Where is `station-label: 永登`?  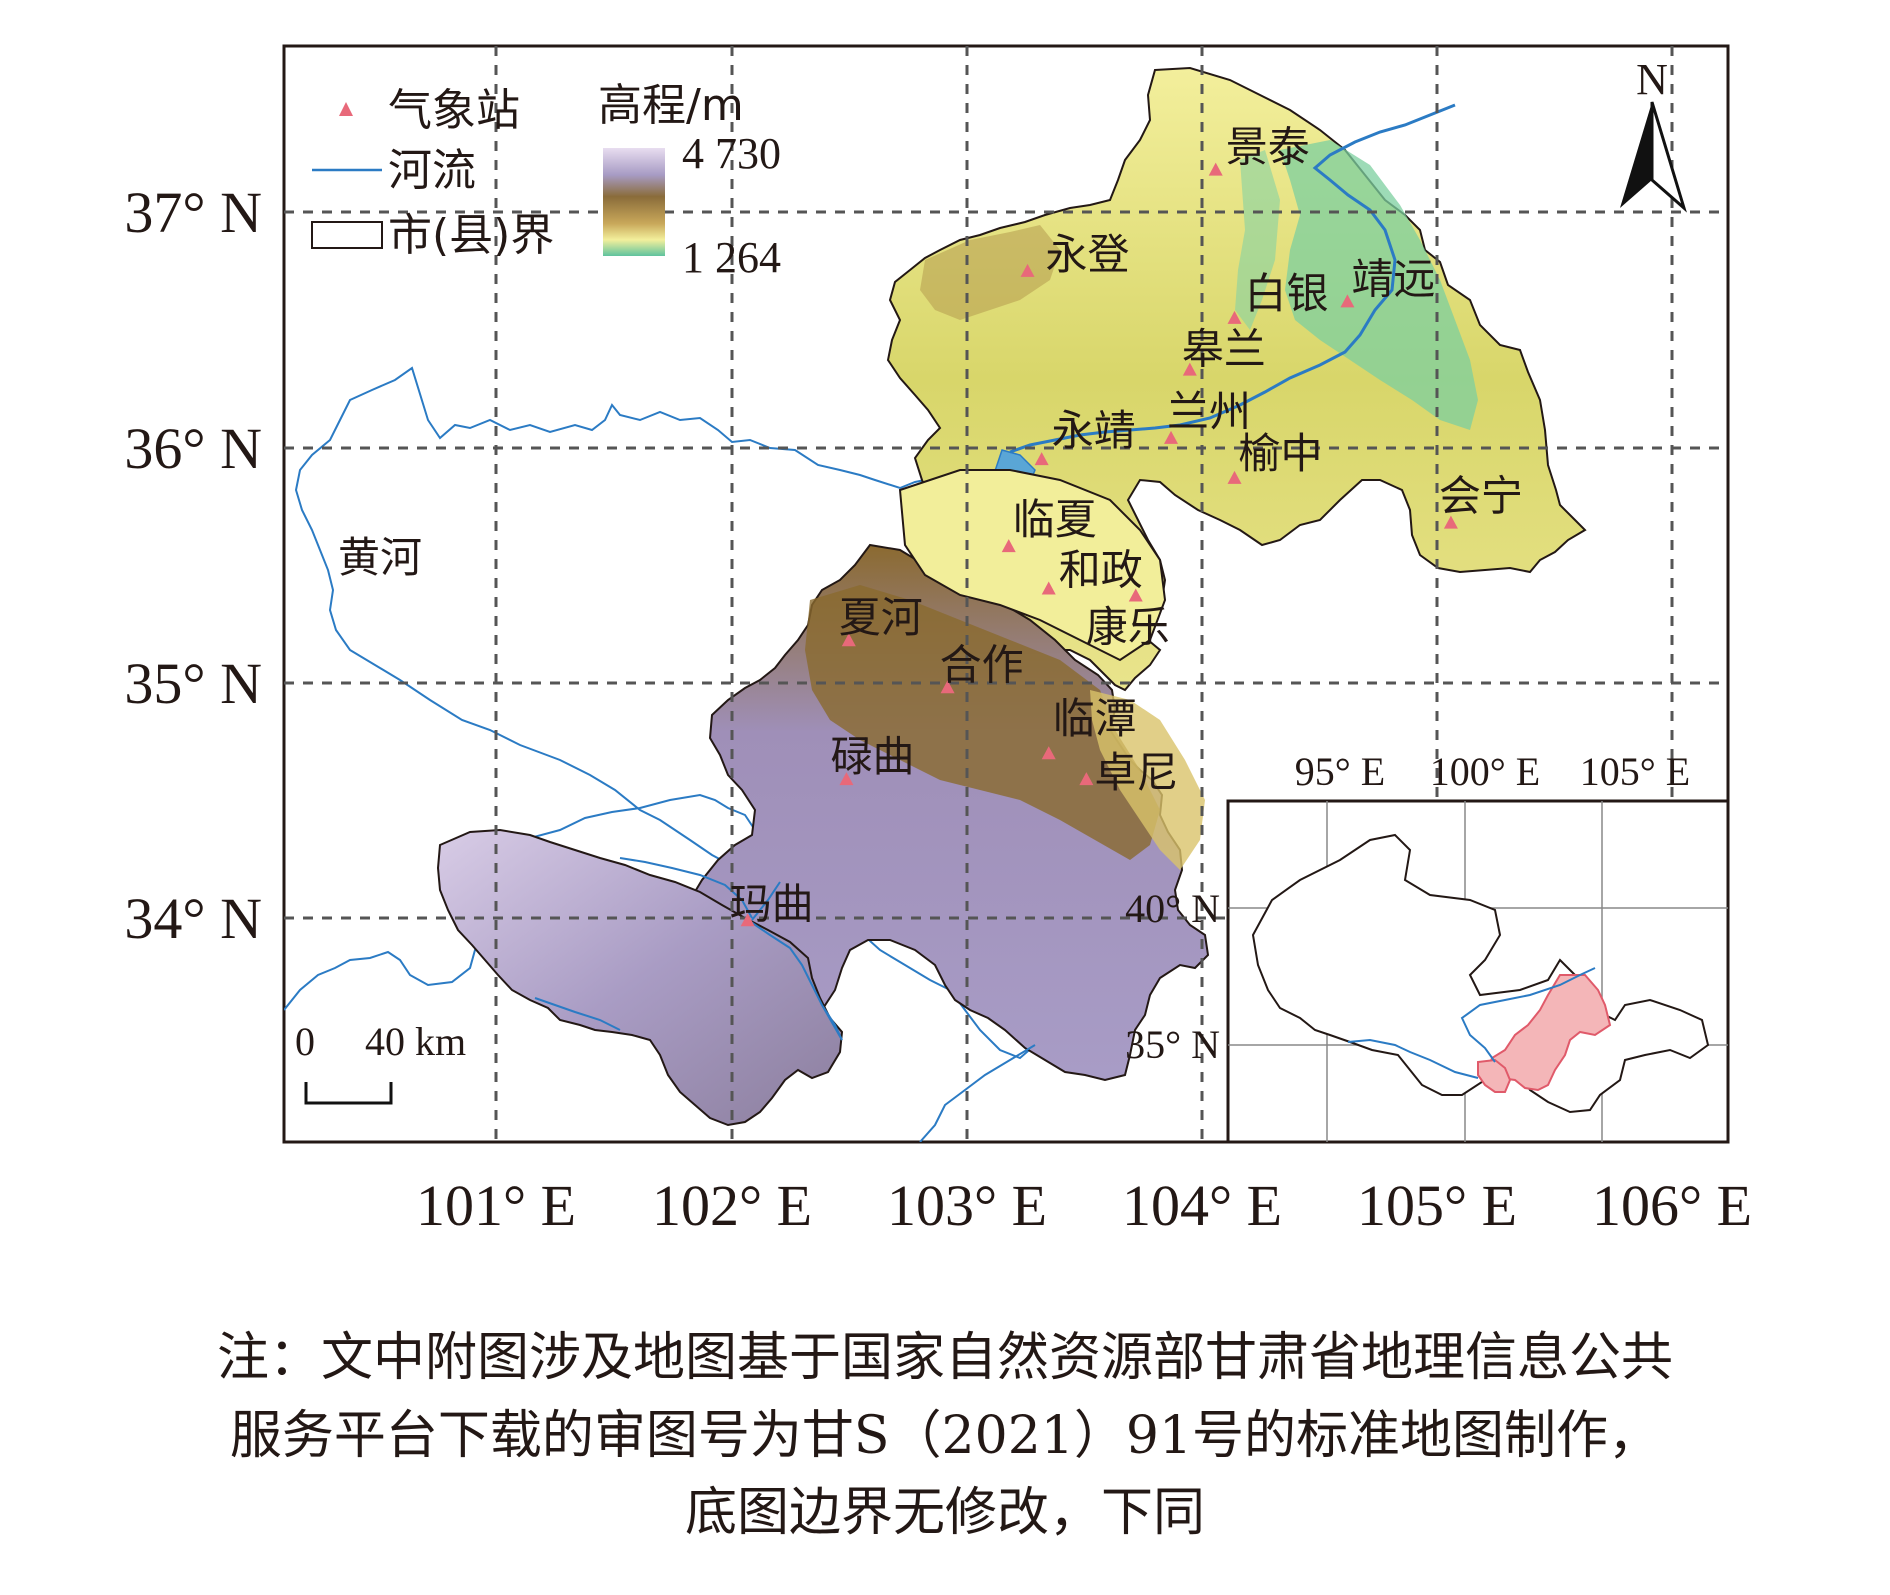 station-label: 永登 is located at coordinates (1088, 254).